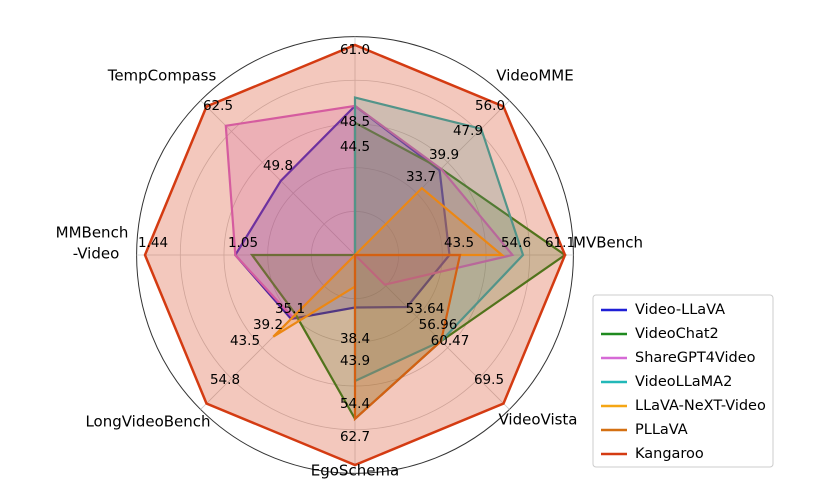 This screenshot has width=827, height=495. I want to click on tick-label: 54.4, so click(355, 404).